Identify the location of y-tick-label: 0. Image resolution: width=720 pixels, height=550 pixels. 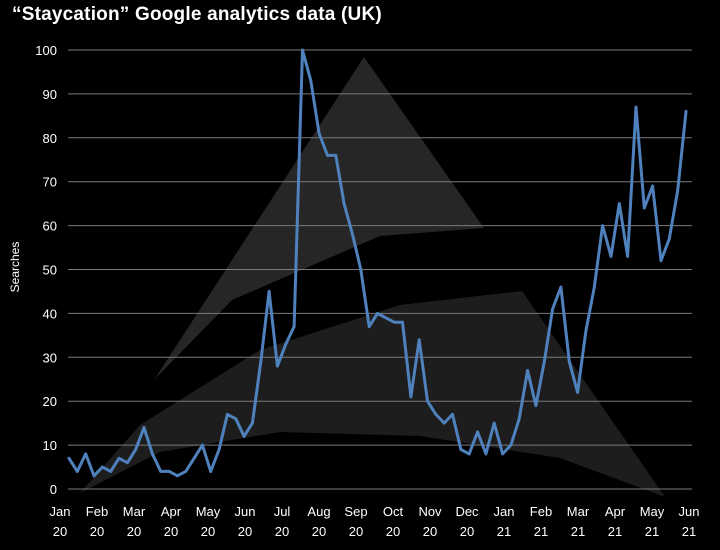
(53, 489).